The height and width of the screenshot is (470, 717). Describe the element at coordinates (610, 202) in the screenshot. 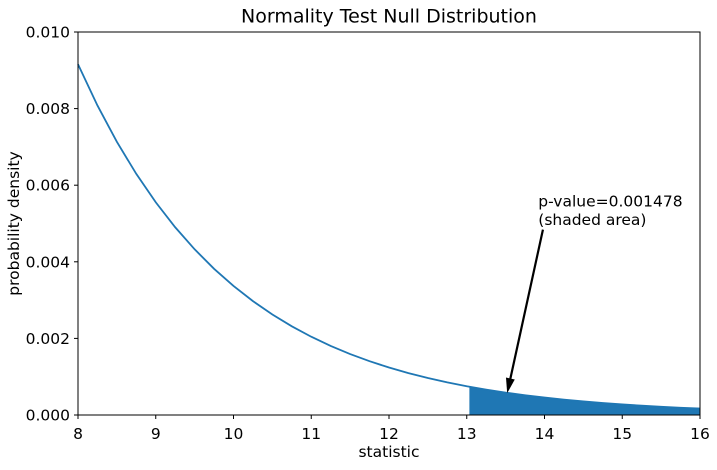

I see `annotation-pvalue-text: p-value=0.001478` at that location.